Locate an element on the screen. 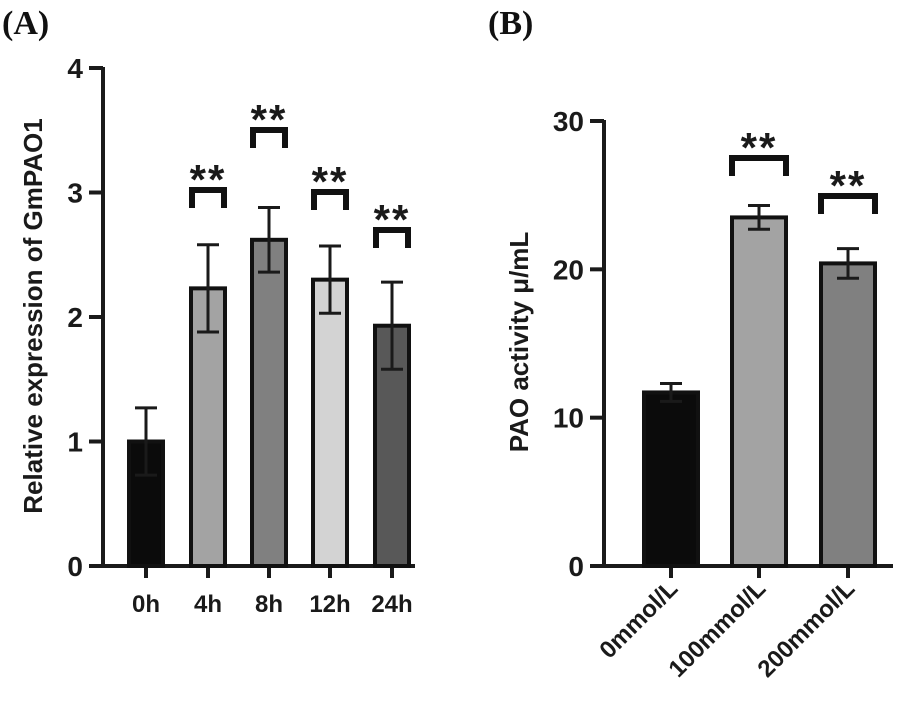 The image size is (912, 724). panel-a-category-label: 24h is located at coordinates (391, 604).